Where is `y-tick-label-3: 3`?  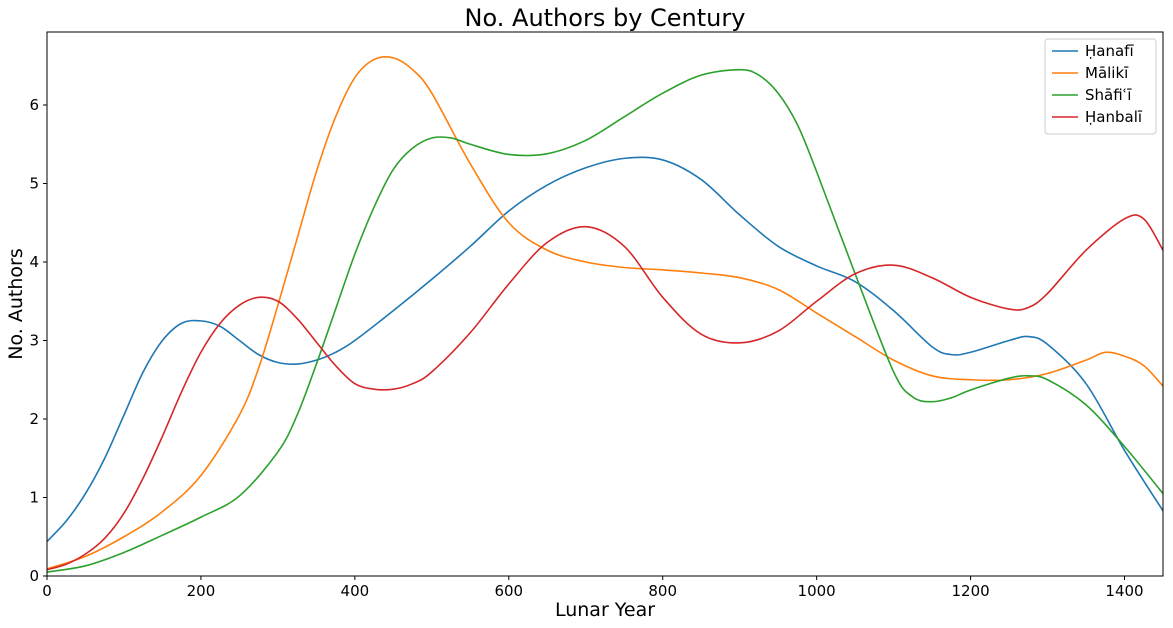
y-tick-label-3: 3 is located at coordinates (34, 341).